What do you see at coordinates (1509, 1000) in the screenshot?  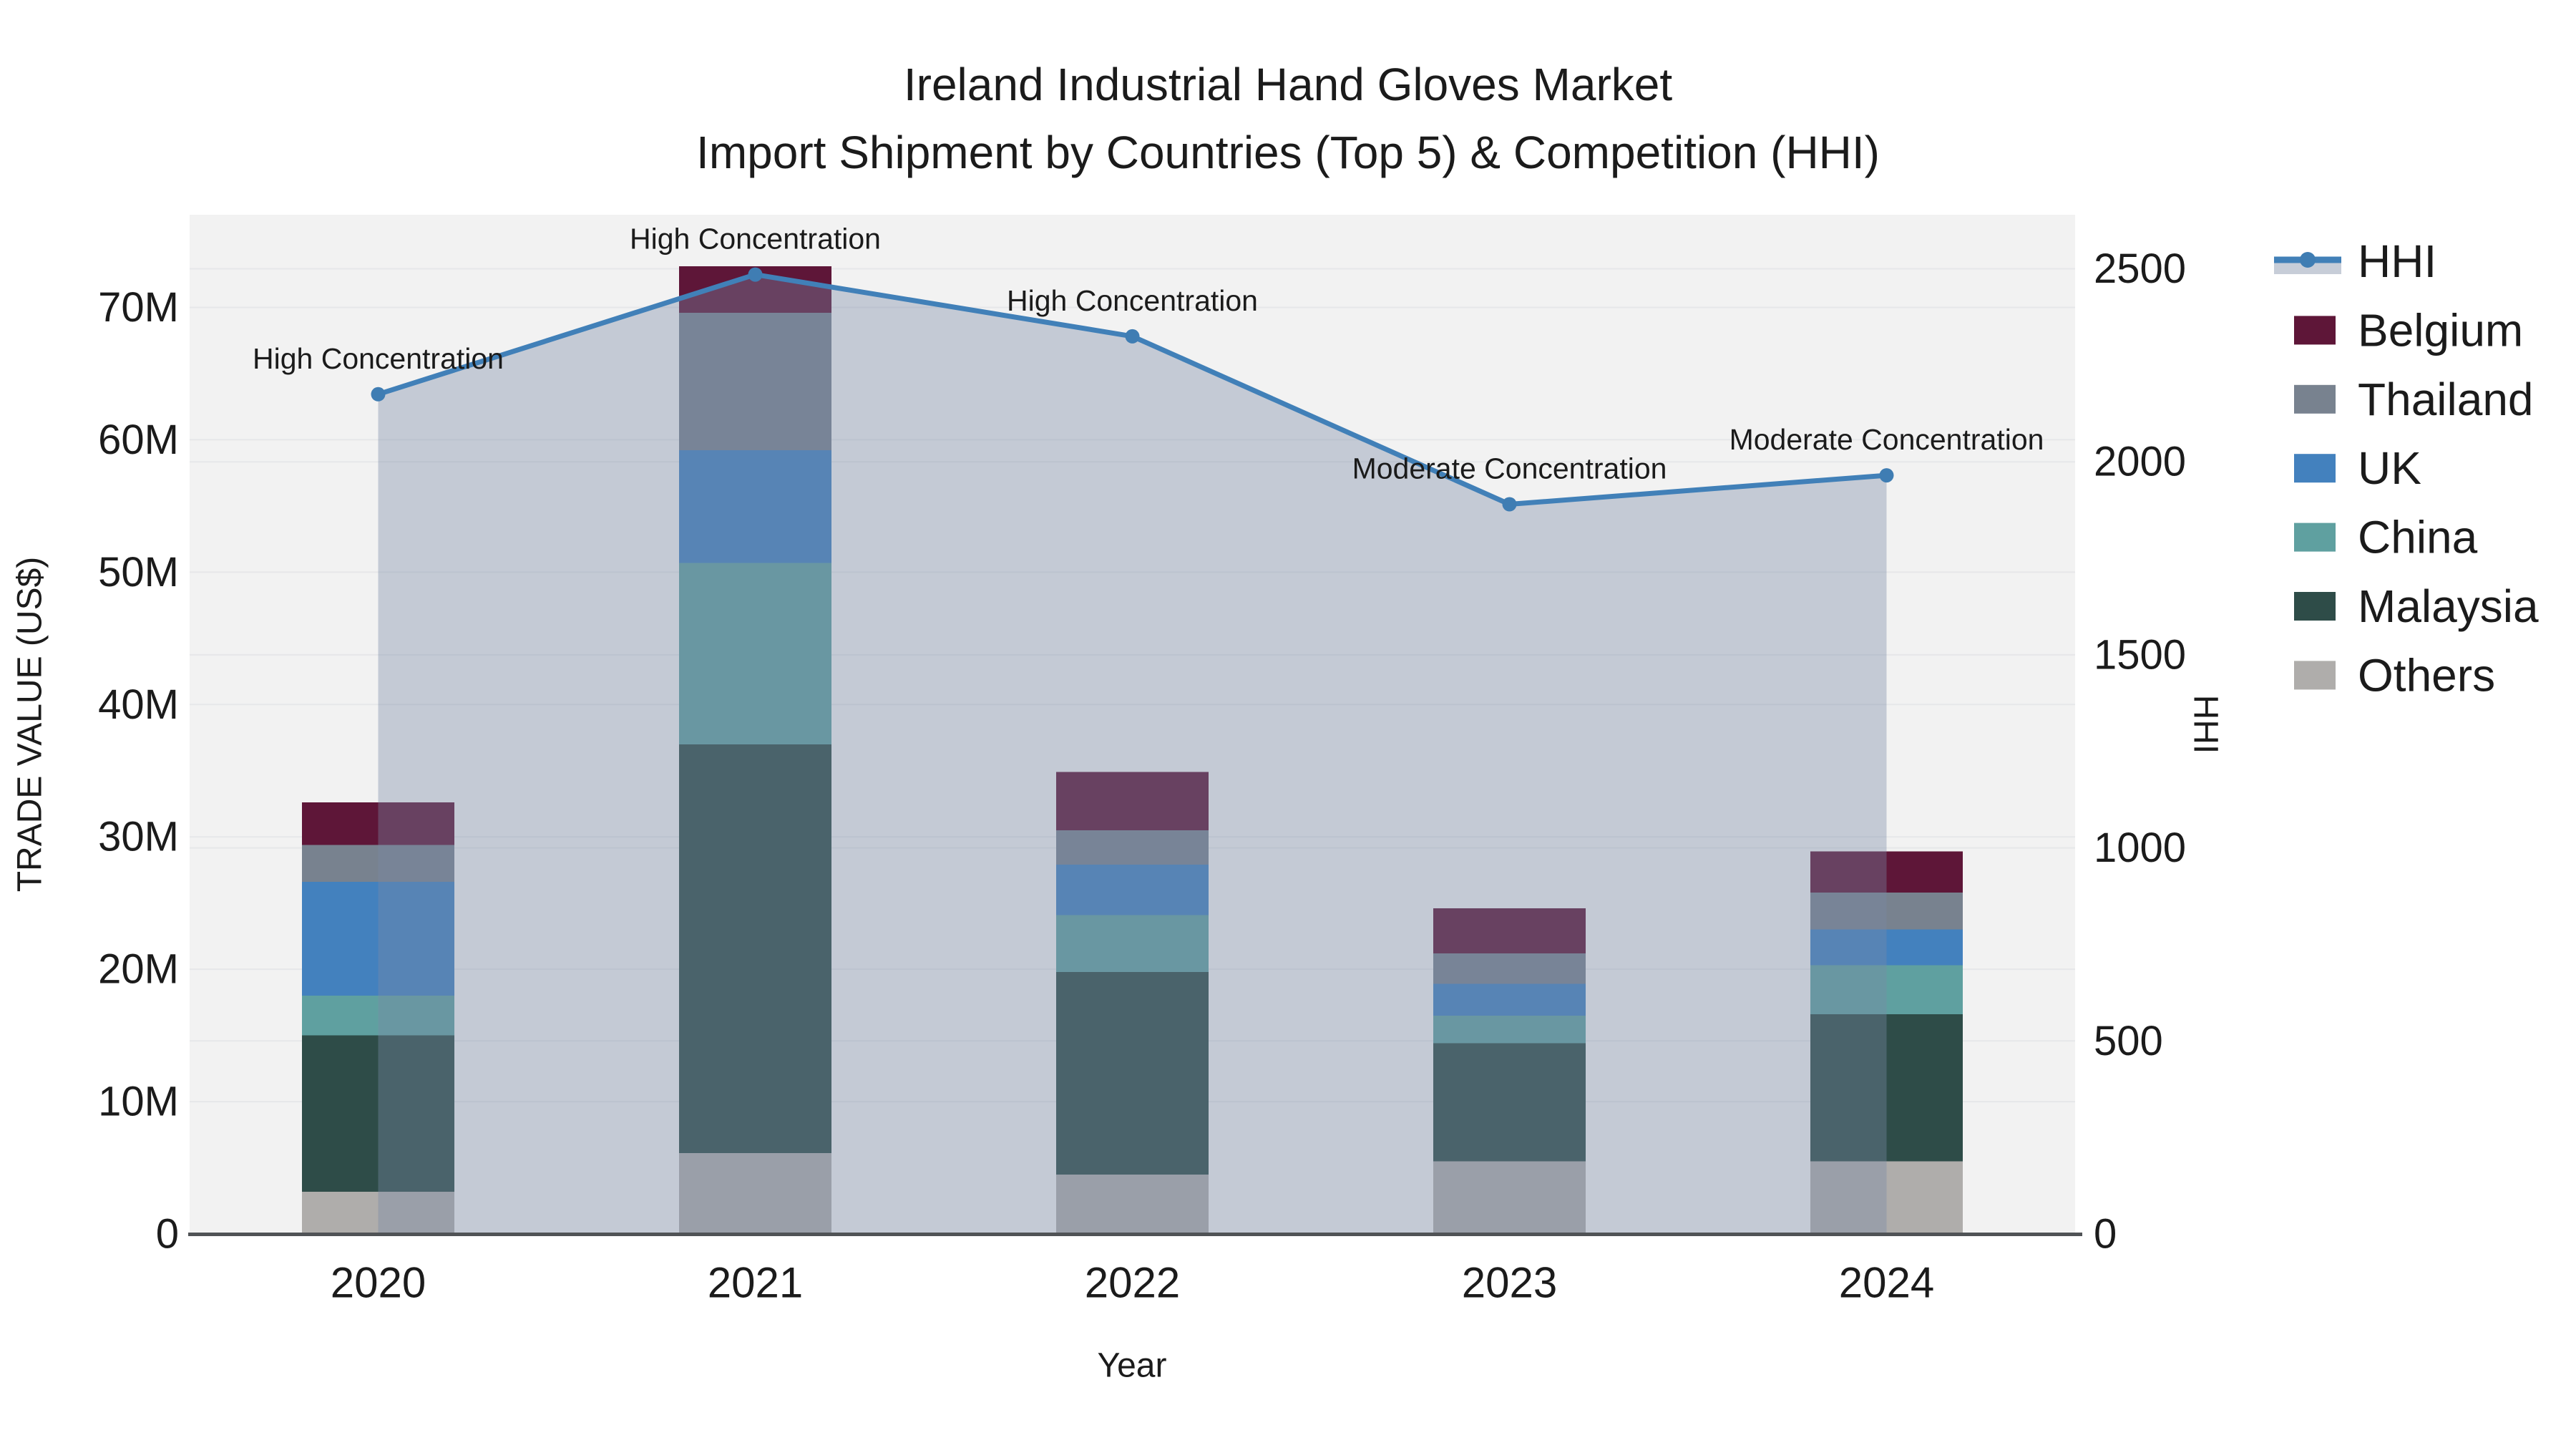 I see `bar-segment-uk-2023` at bounding box center [1509, 1000].